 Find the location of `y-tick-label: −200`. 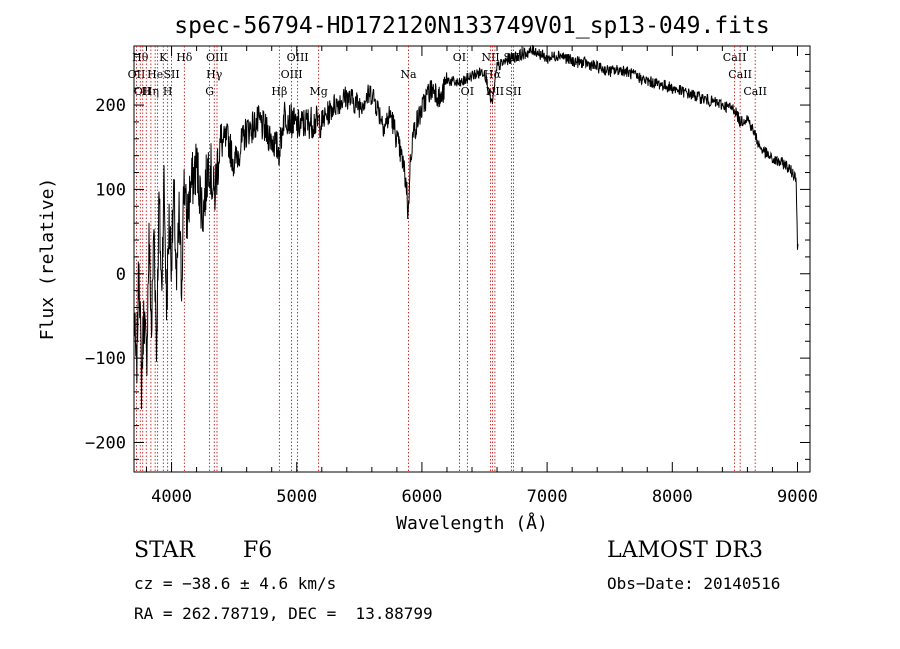

y-tick-label: −200 is located at coordinates (105, 443).